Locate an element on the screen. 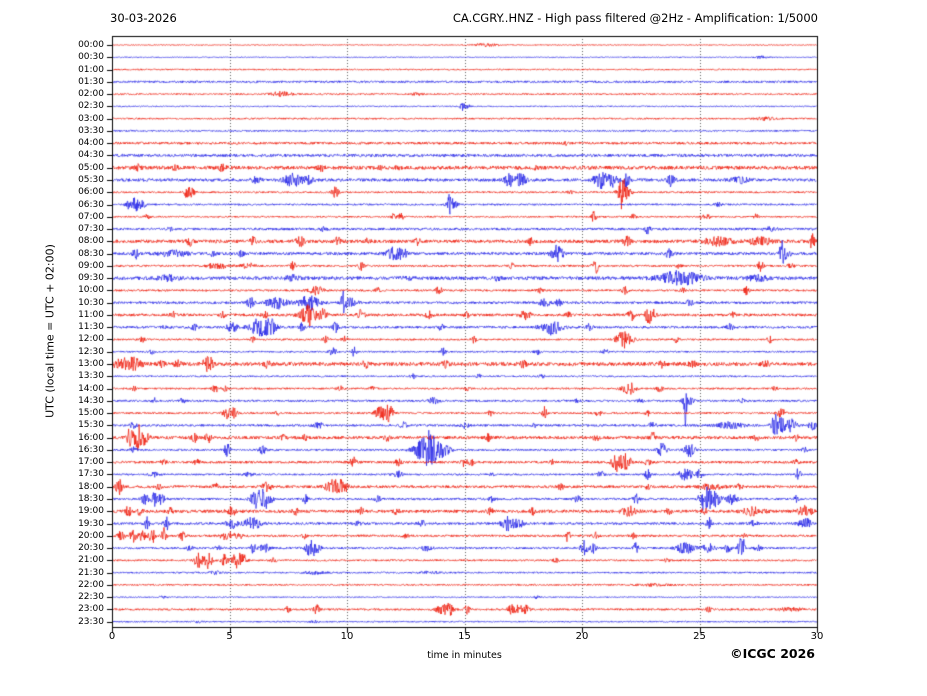 This screenshot has height=696, width=927. y-tick-label: 07:30 is located at coordinates (91, 229).